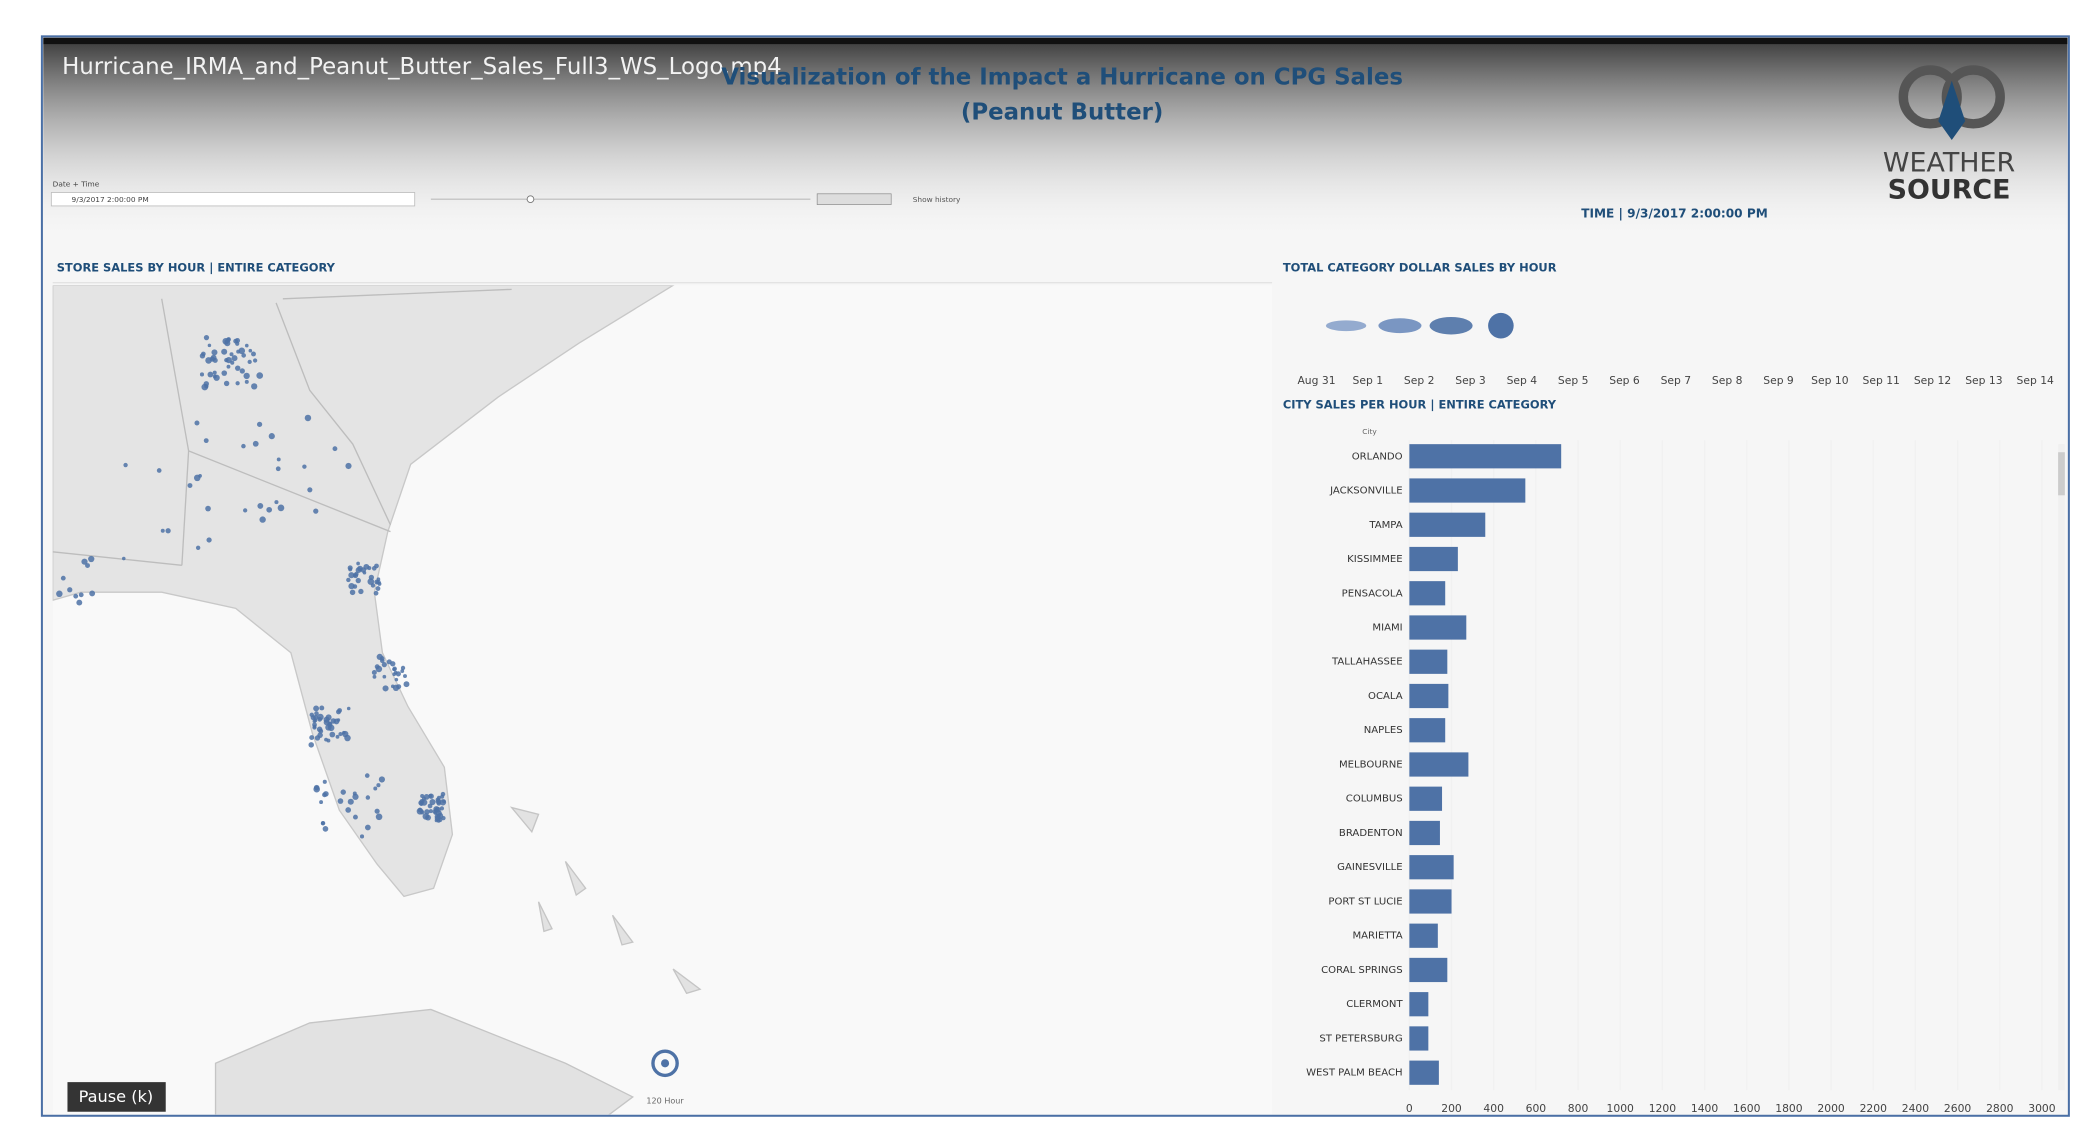  What do you see at coordinates (1368, 380) in the screenshot?
I see `timeline-date: Sep 1` at bounding box center [1368, 380].